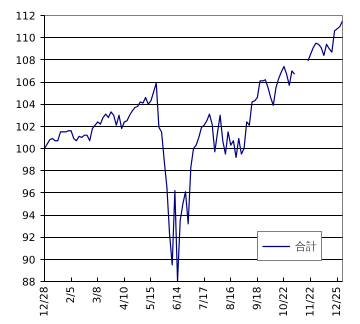 The height and width of the screenshot is (324, 360). I want to click on x-tick-label: 12/28, so click(44, 301).